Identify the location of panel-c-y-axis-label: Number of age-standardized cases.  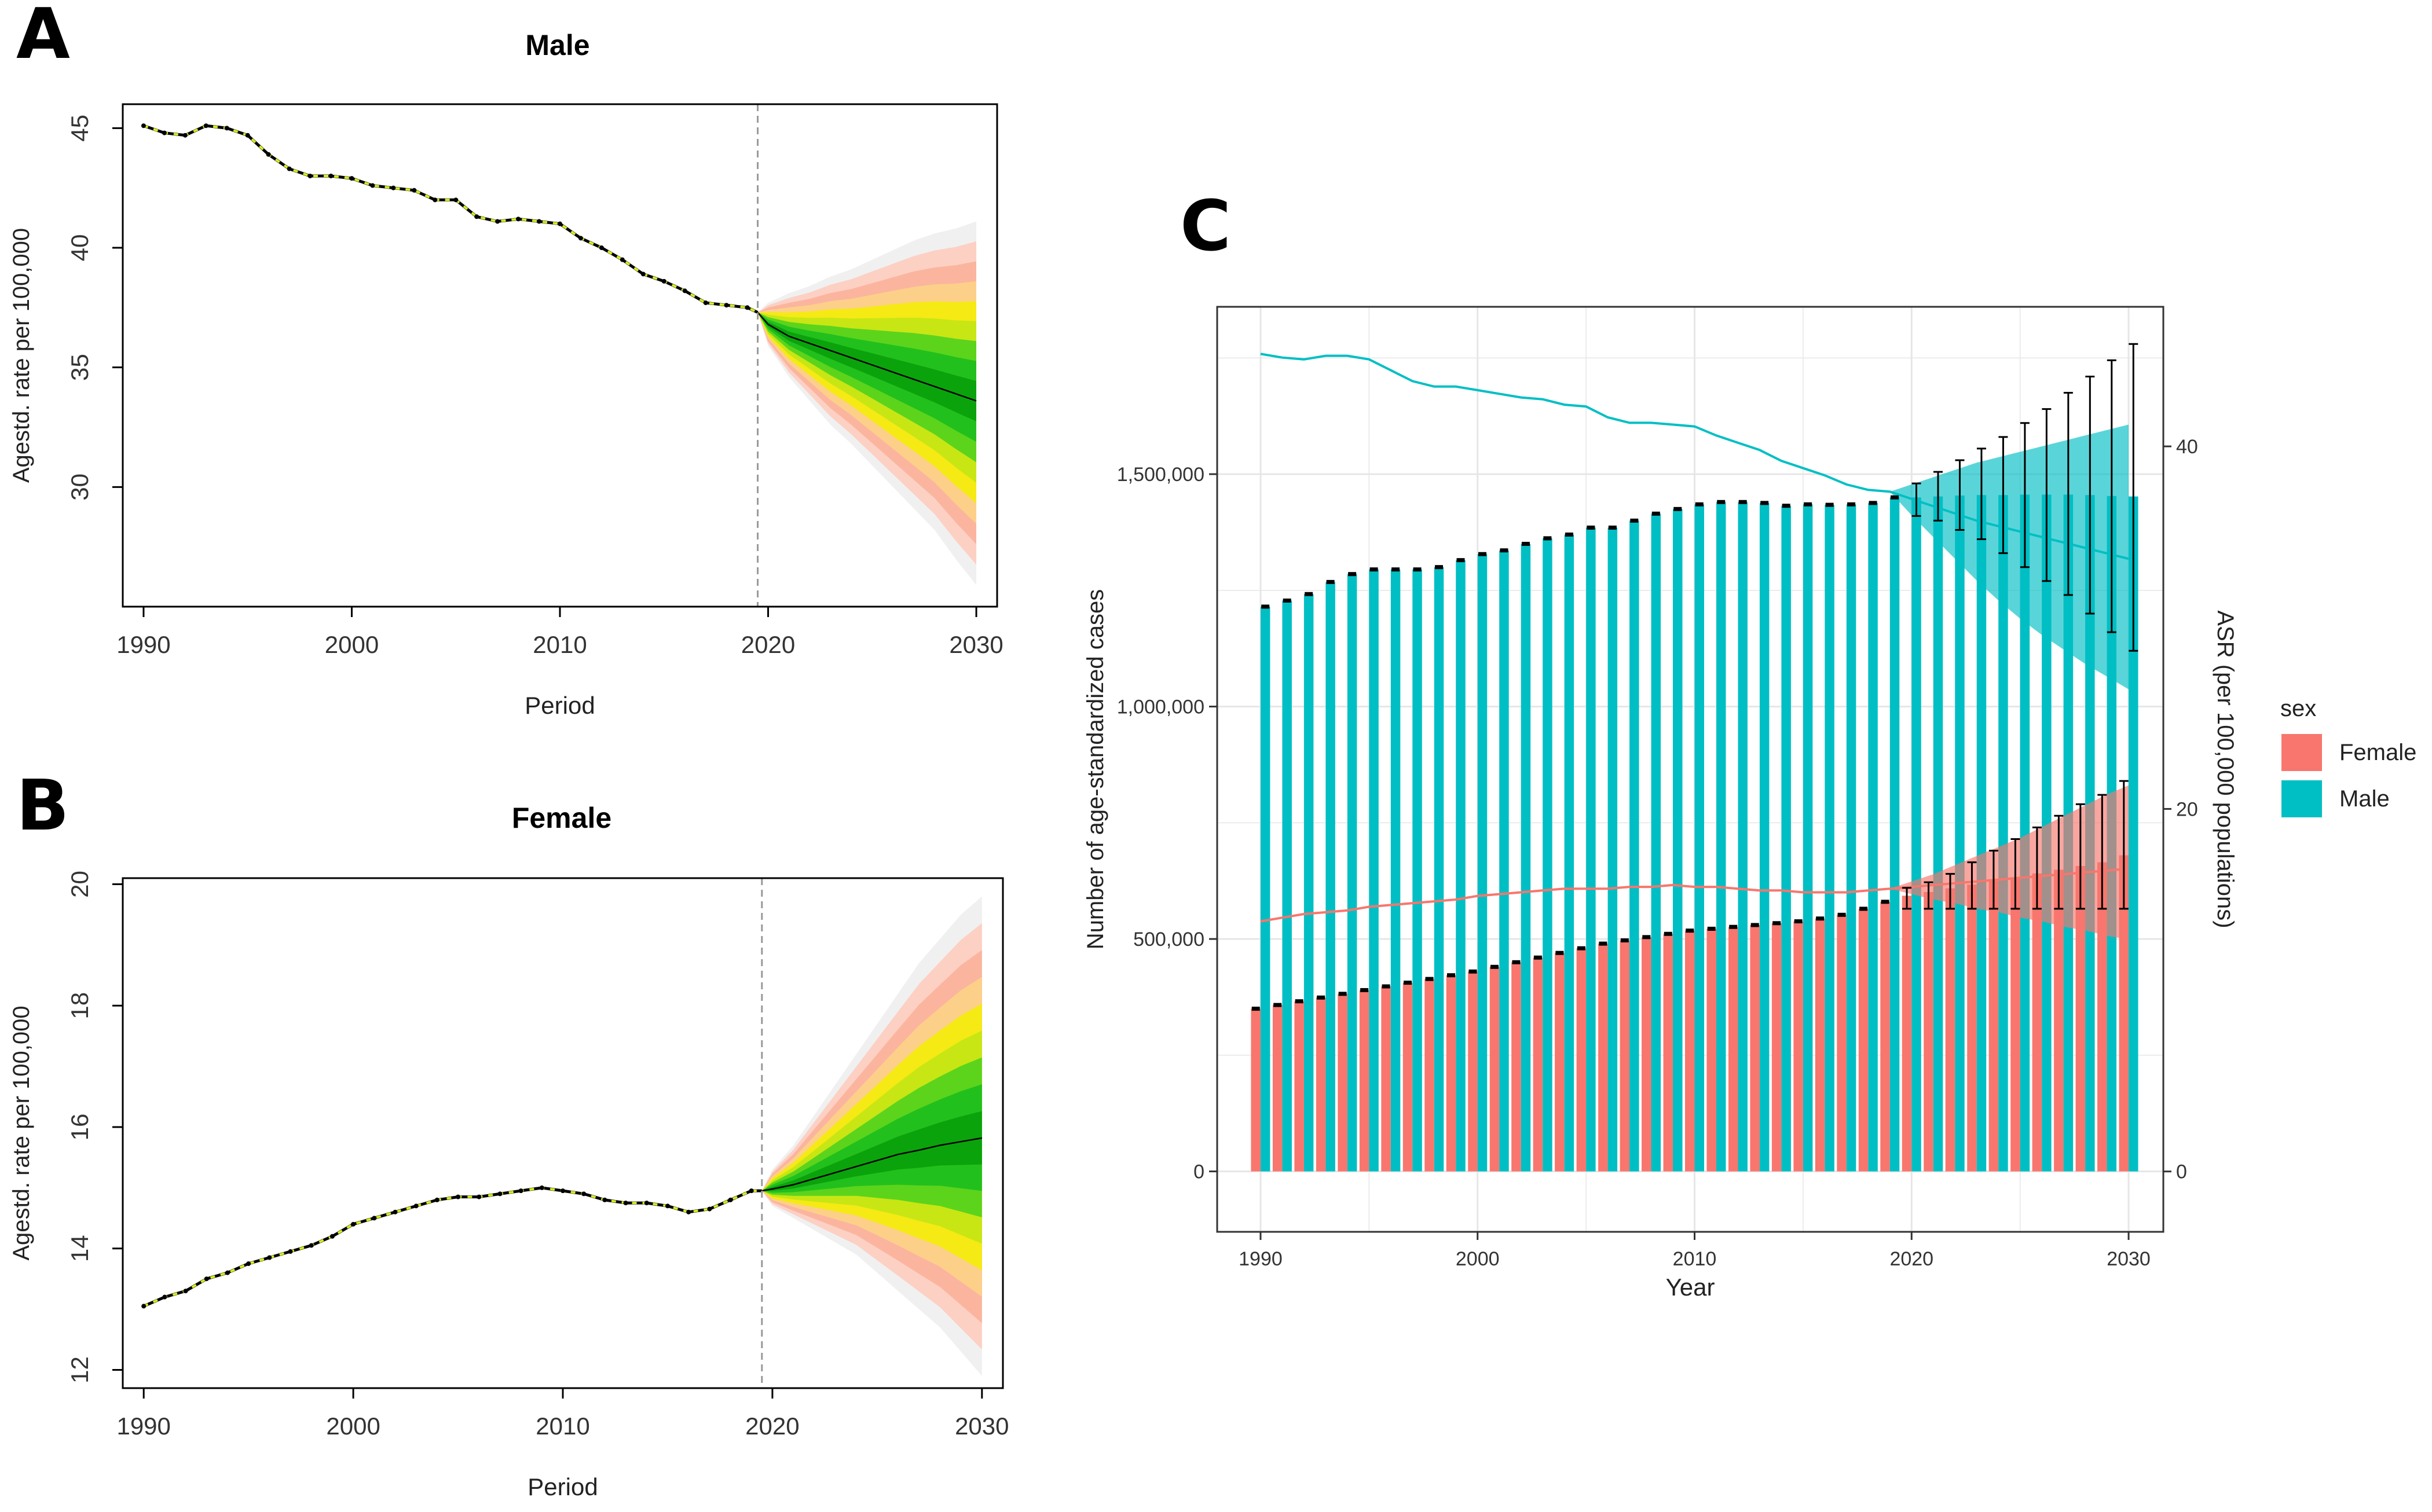
(1095, 769).